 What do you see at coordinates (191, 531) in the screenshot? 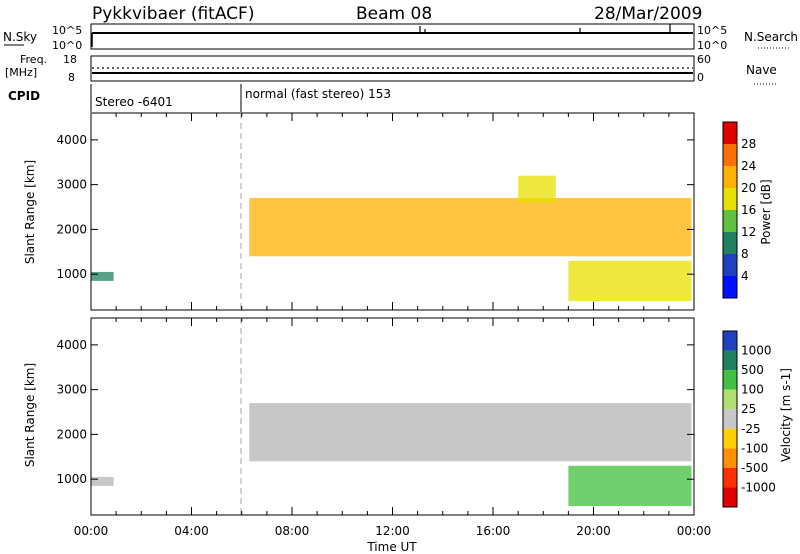
I see `x-tick-label: 04:00` at bounding box center [191, 531].